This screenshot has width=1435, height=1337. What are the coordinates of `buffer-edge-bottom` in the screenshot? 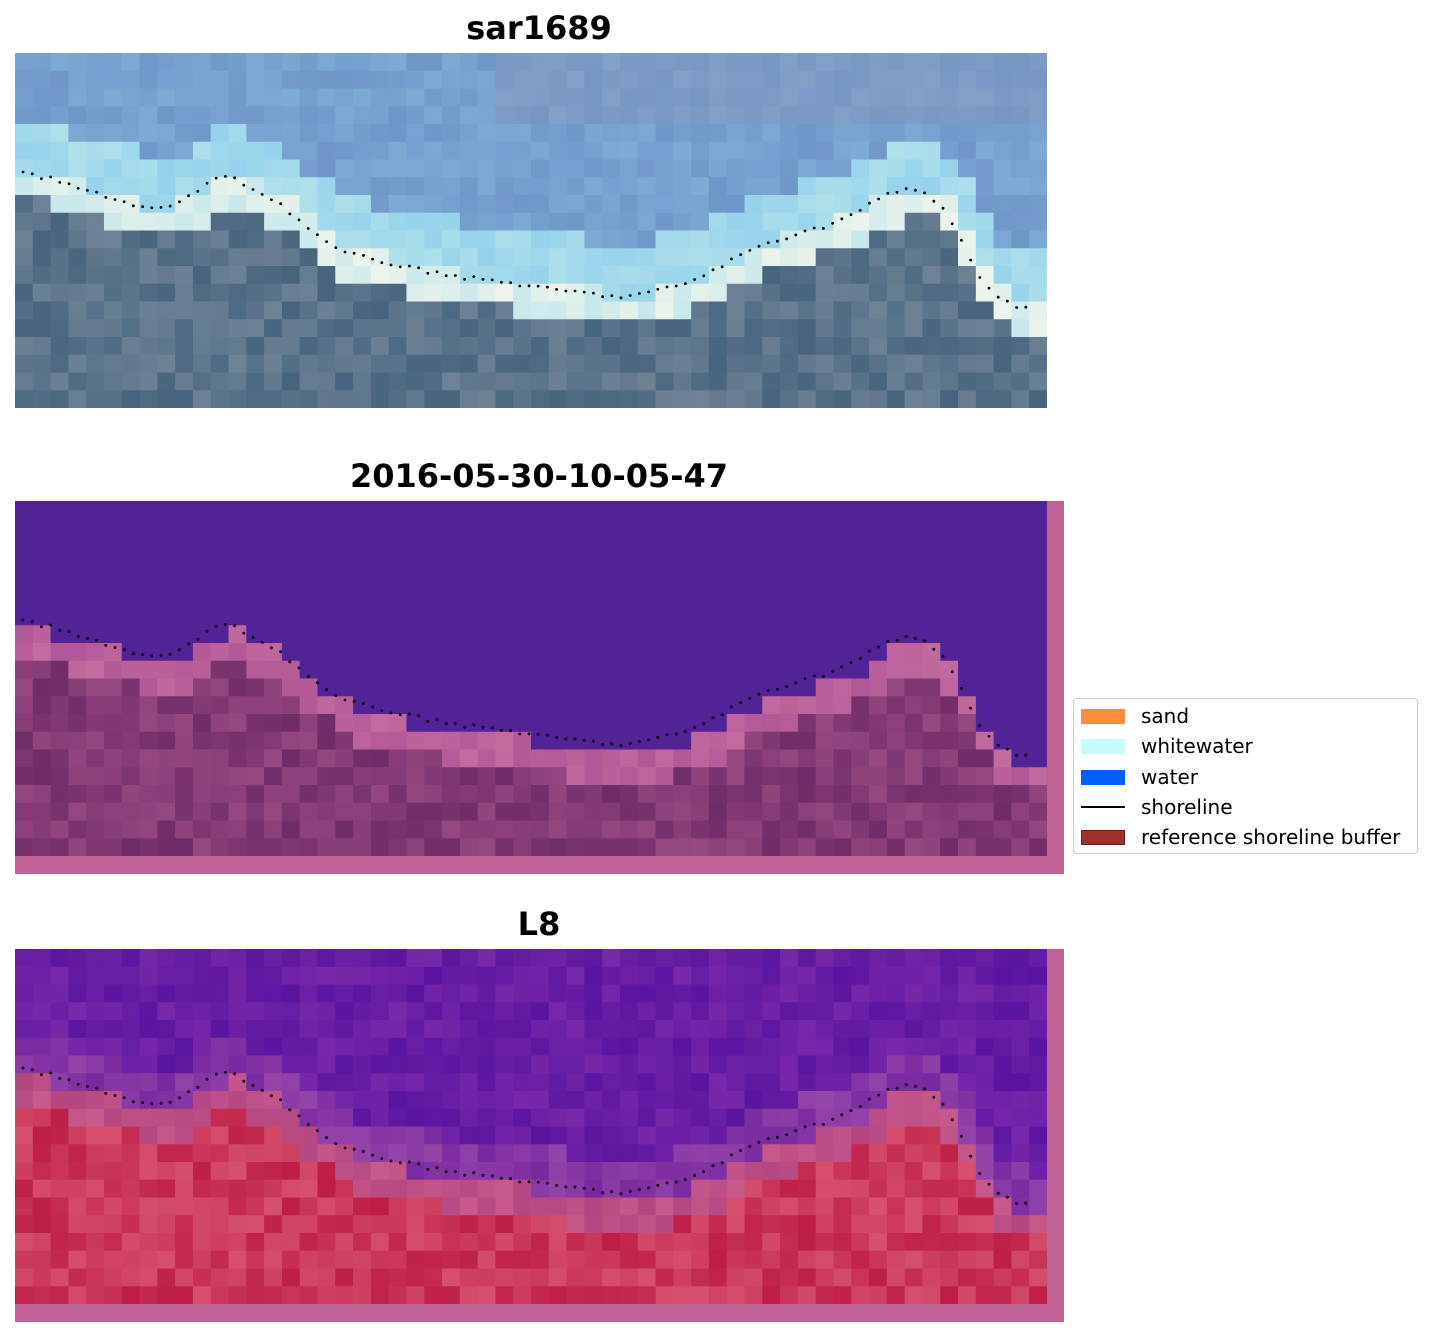 It's located at (539, 865).